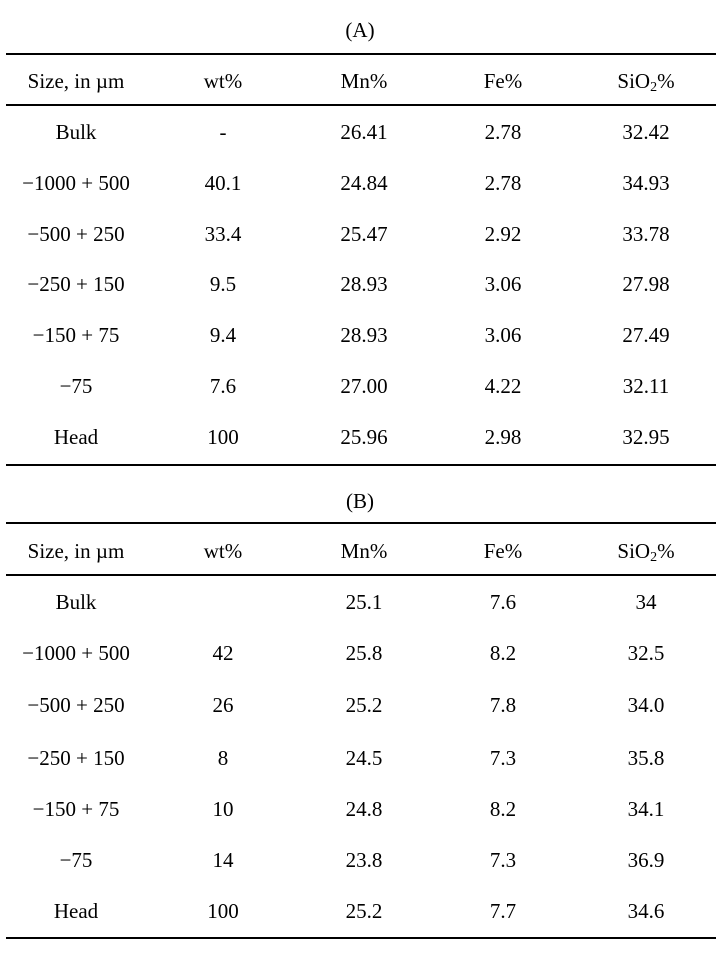 The image size is (720, 953). I want to click on table-cell: 34, so click(646, 602).